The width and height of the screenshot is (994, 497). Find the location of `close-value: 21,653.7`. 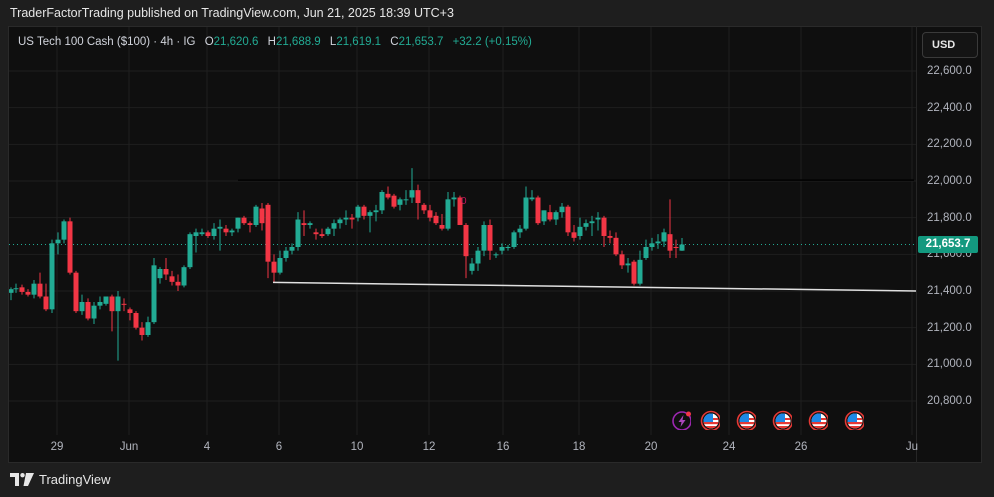

close-value: 21,653.7 is located at coordinates (421, 42).